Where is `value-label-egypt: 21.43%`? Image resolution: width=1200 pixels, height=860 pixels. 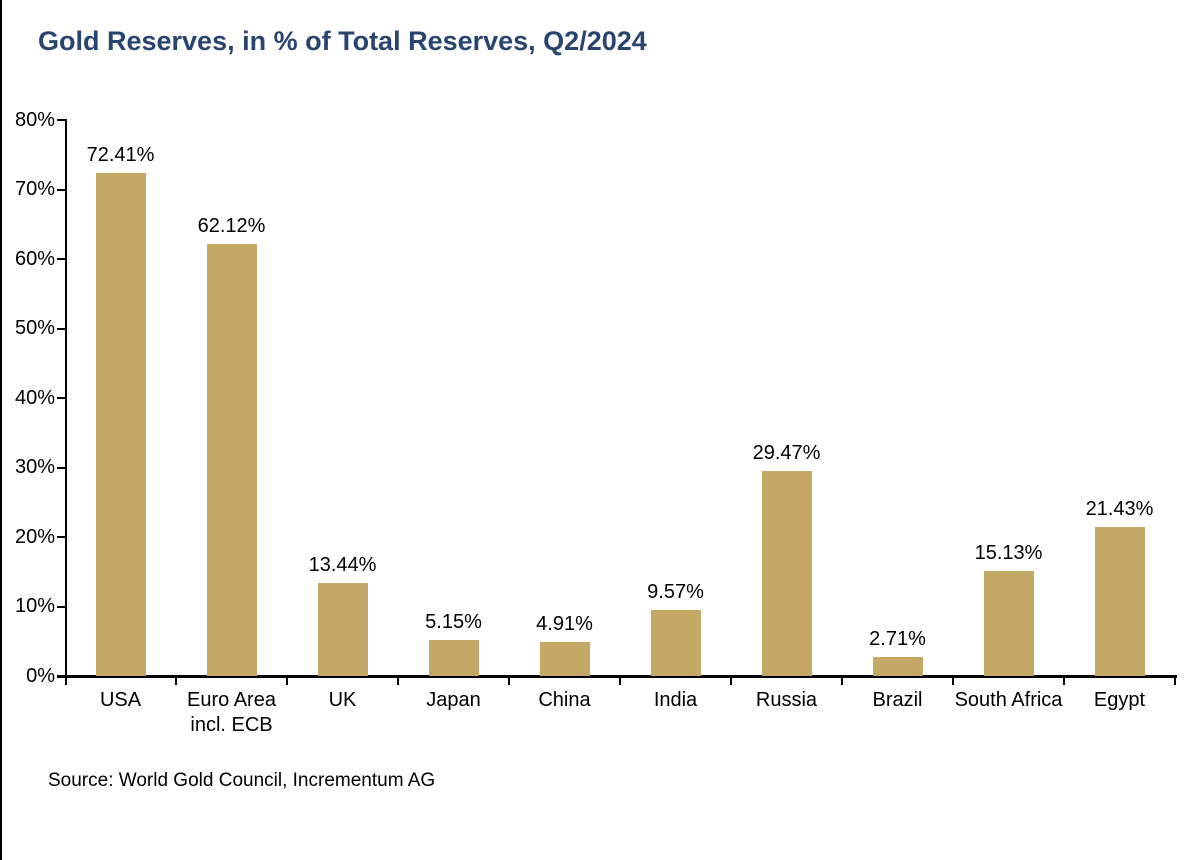
value-label-egypt: 21.43% is located at coordinates (1119, 509).